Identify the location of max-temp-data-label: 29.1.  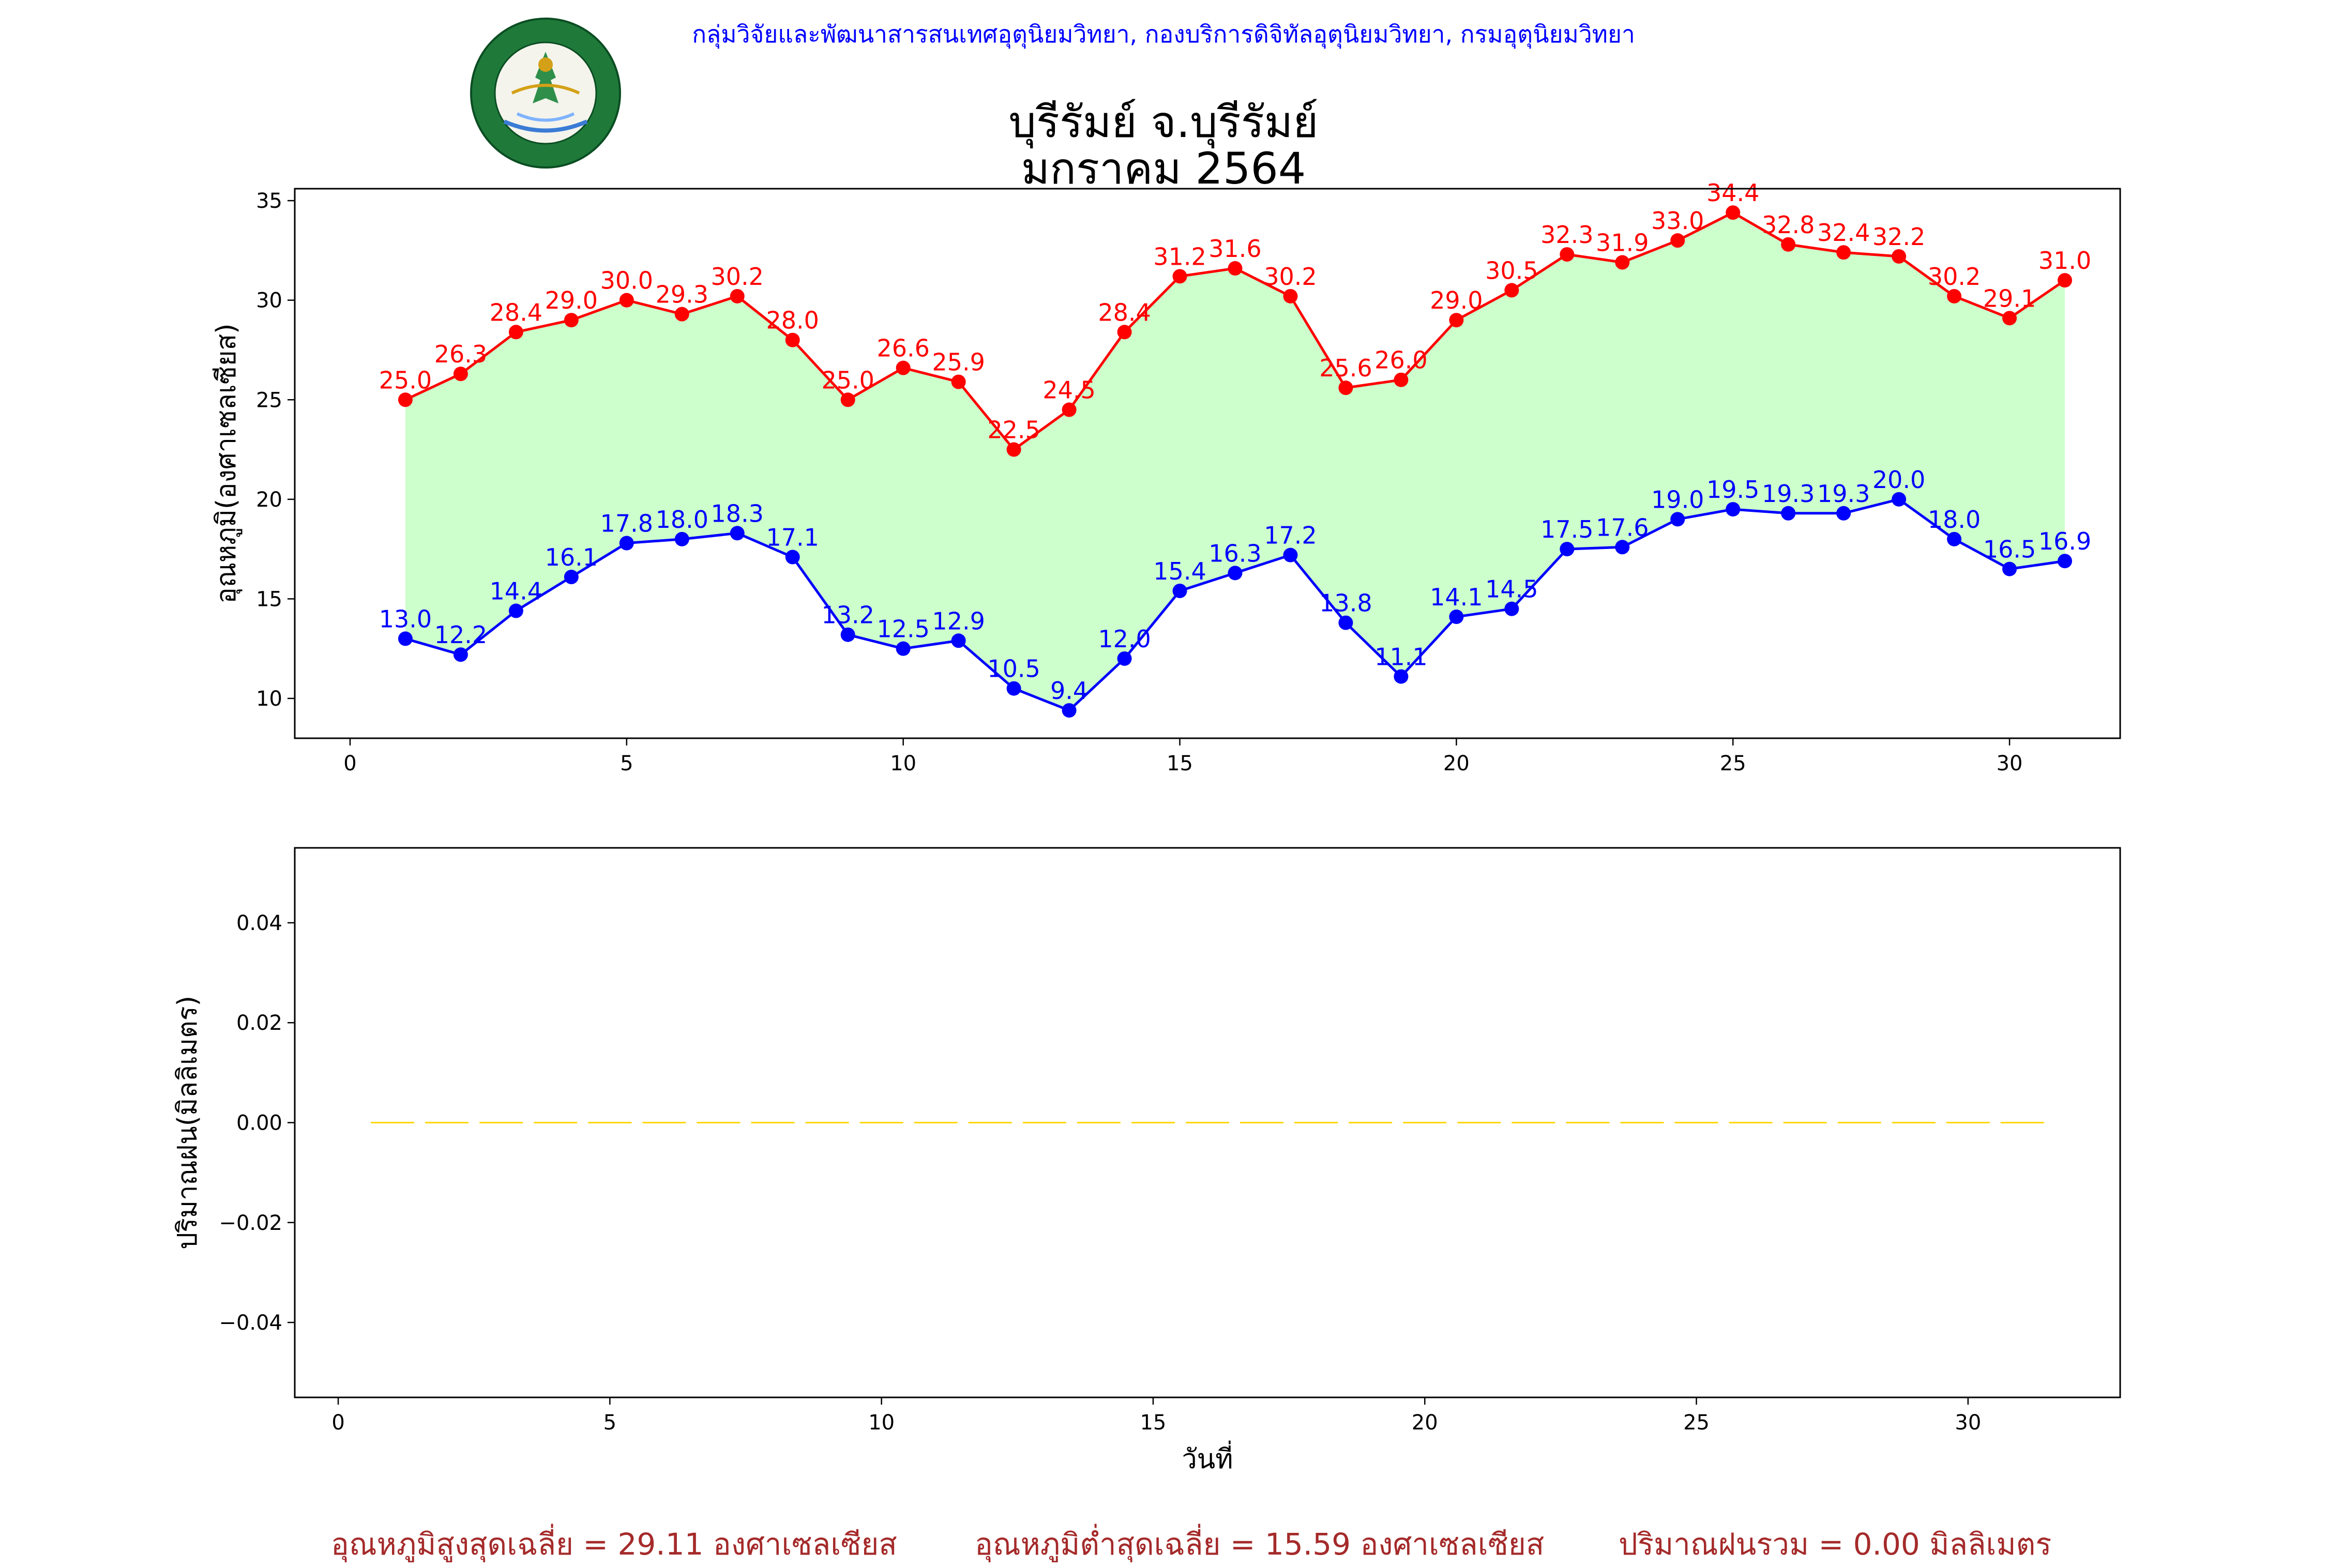
(2009, 298).